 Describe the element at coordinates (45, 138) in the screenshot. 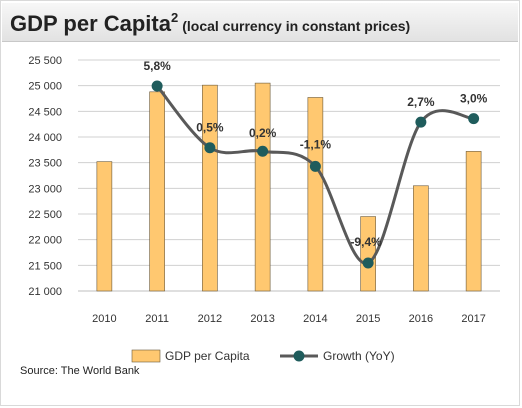

I see `y-tick-label: 24 000` at that location.